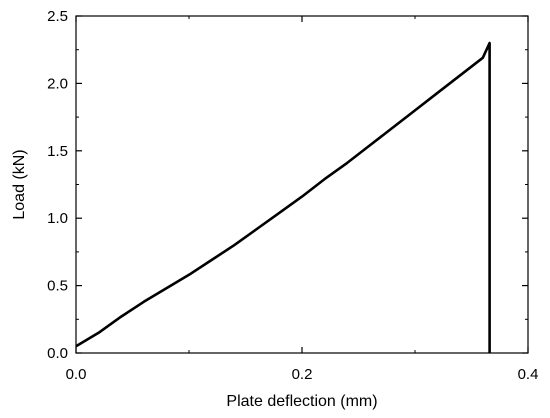 The image size is (550, 418). Describe the element at coordinates (57, 353) in the screenshot. I see `y-tick-label: 0.0` at that location.